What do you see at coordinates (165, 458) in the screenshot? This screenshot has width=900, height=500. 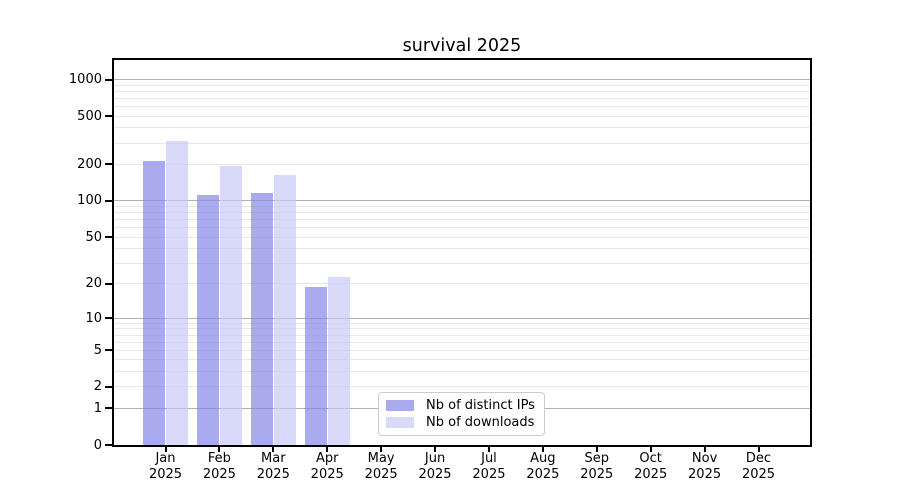 I see `x-tick-label-month: Jan` at bounding box center [165, 458].